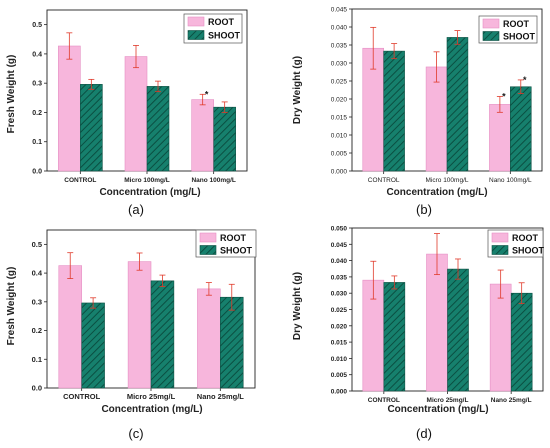  I want to click on panel-c-legend-swatch-root, so click(208, 237).